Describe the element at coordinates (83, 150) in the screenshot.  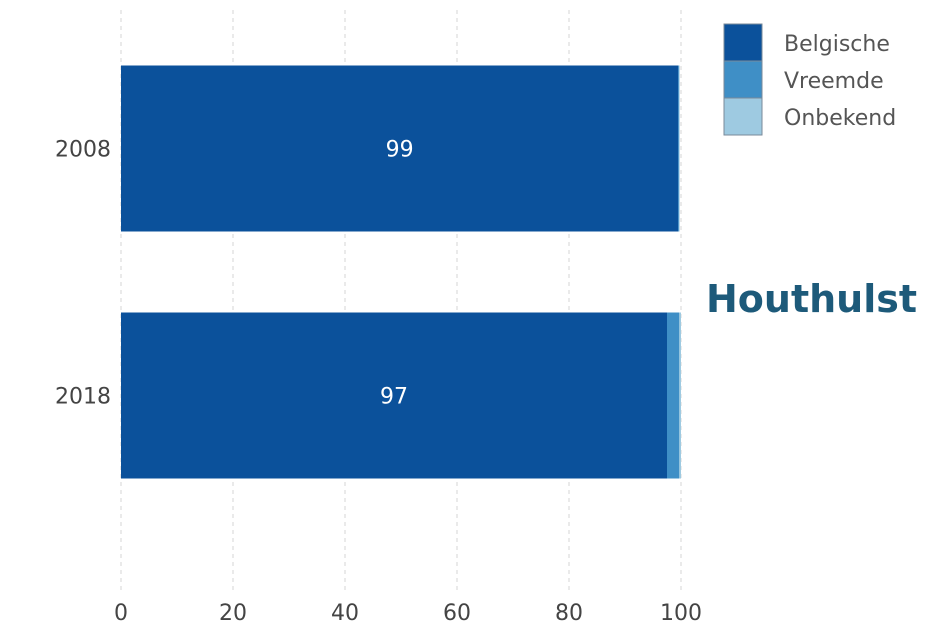
I see `y-tick-label: 2008` at that location.